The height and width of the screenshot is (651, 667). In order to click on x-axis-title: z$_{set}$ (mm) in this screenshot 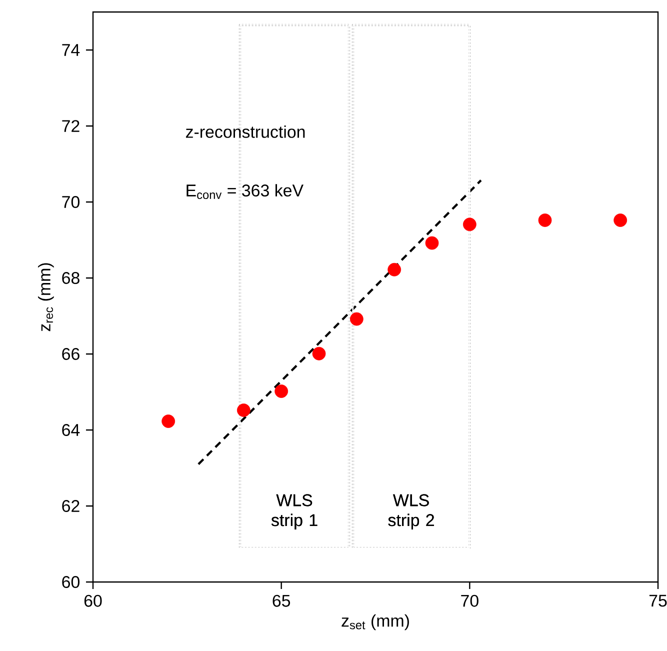, I will do `click(375, 622)`.